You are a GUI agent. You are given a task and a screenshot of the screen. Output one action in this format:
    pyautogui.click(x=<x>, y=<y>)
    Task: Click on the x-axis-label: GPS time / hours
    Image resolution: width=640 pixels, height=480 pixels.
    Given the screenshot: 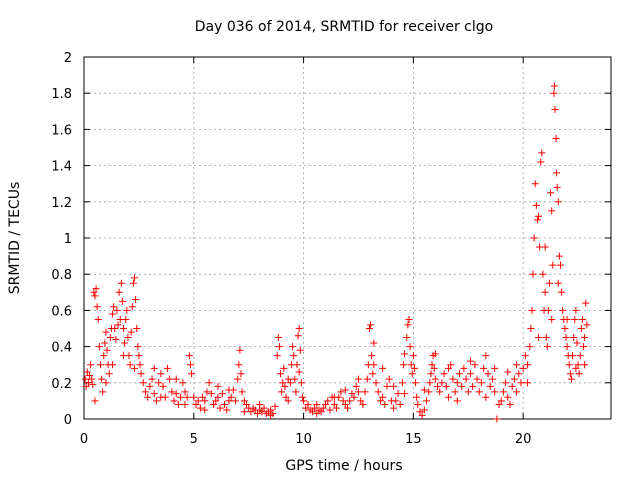 What is the action you would take?
    pyautogui.click(x=343, y=466)
    